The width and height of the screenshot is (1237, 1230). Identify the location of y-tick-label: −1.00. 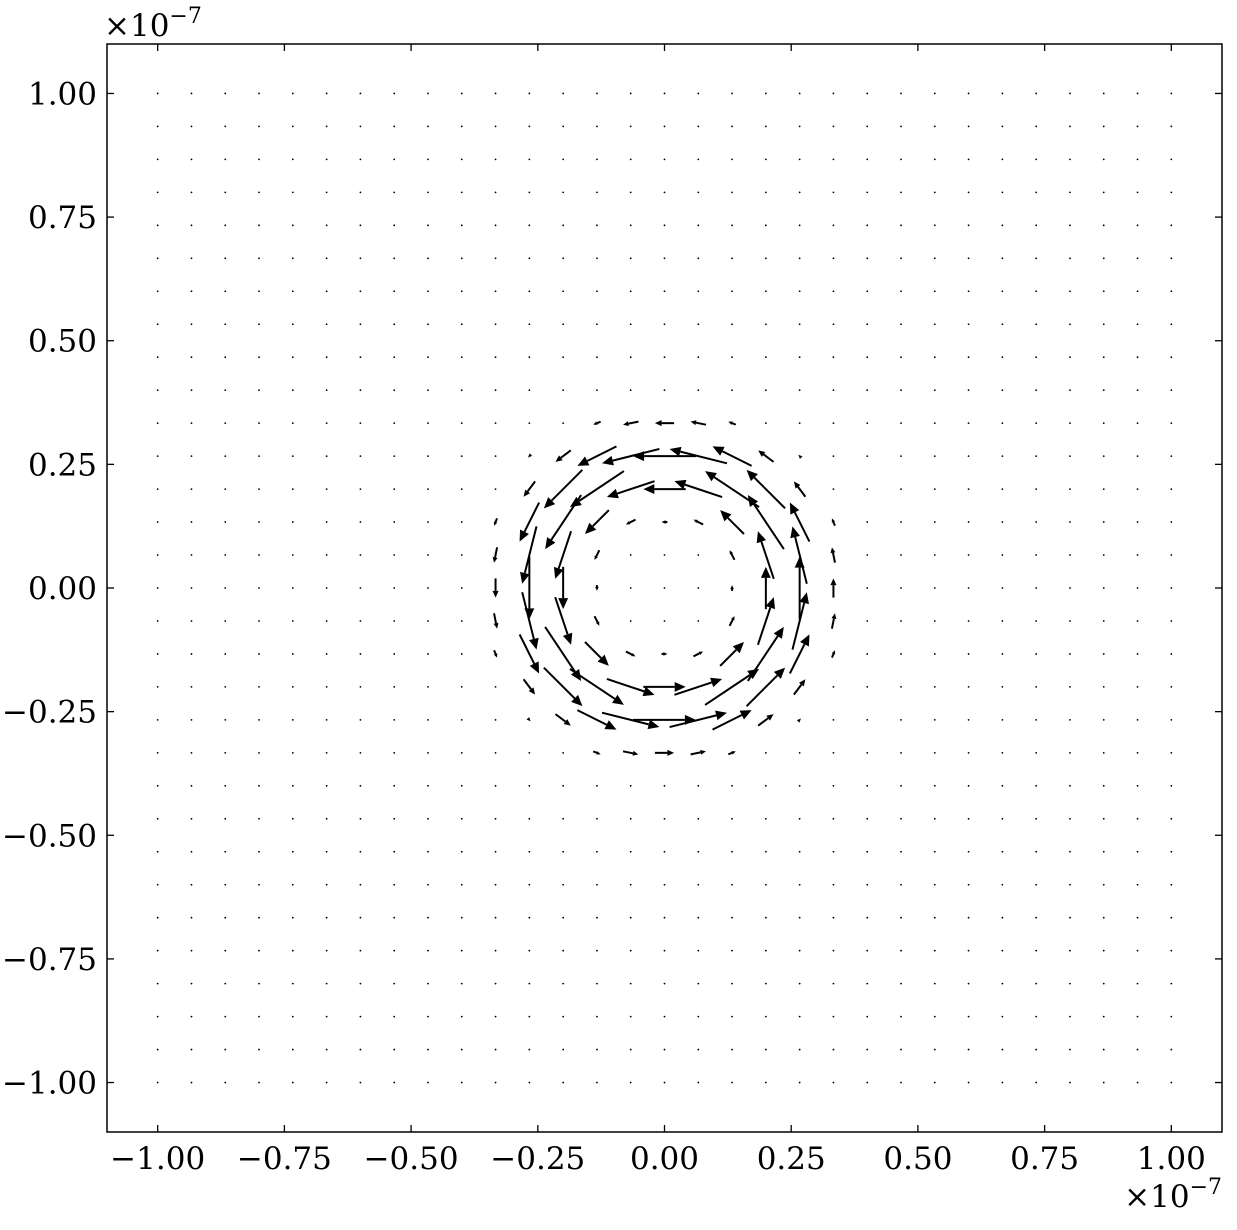
(49, 1084).